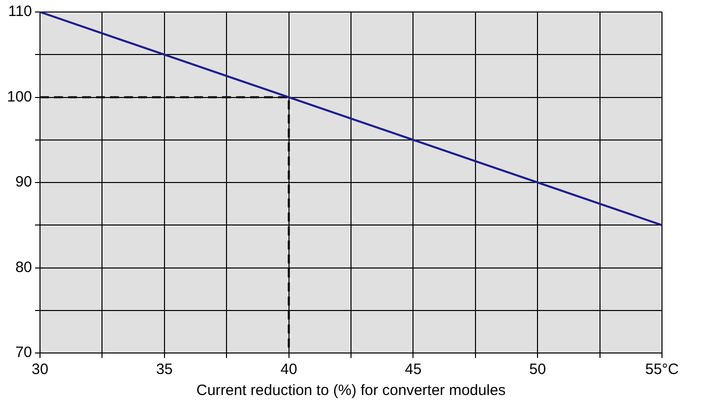  Describe the element at coordinates (413, 369) in the screenshot. I see `x-tick-label: 45` at that location.